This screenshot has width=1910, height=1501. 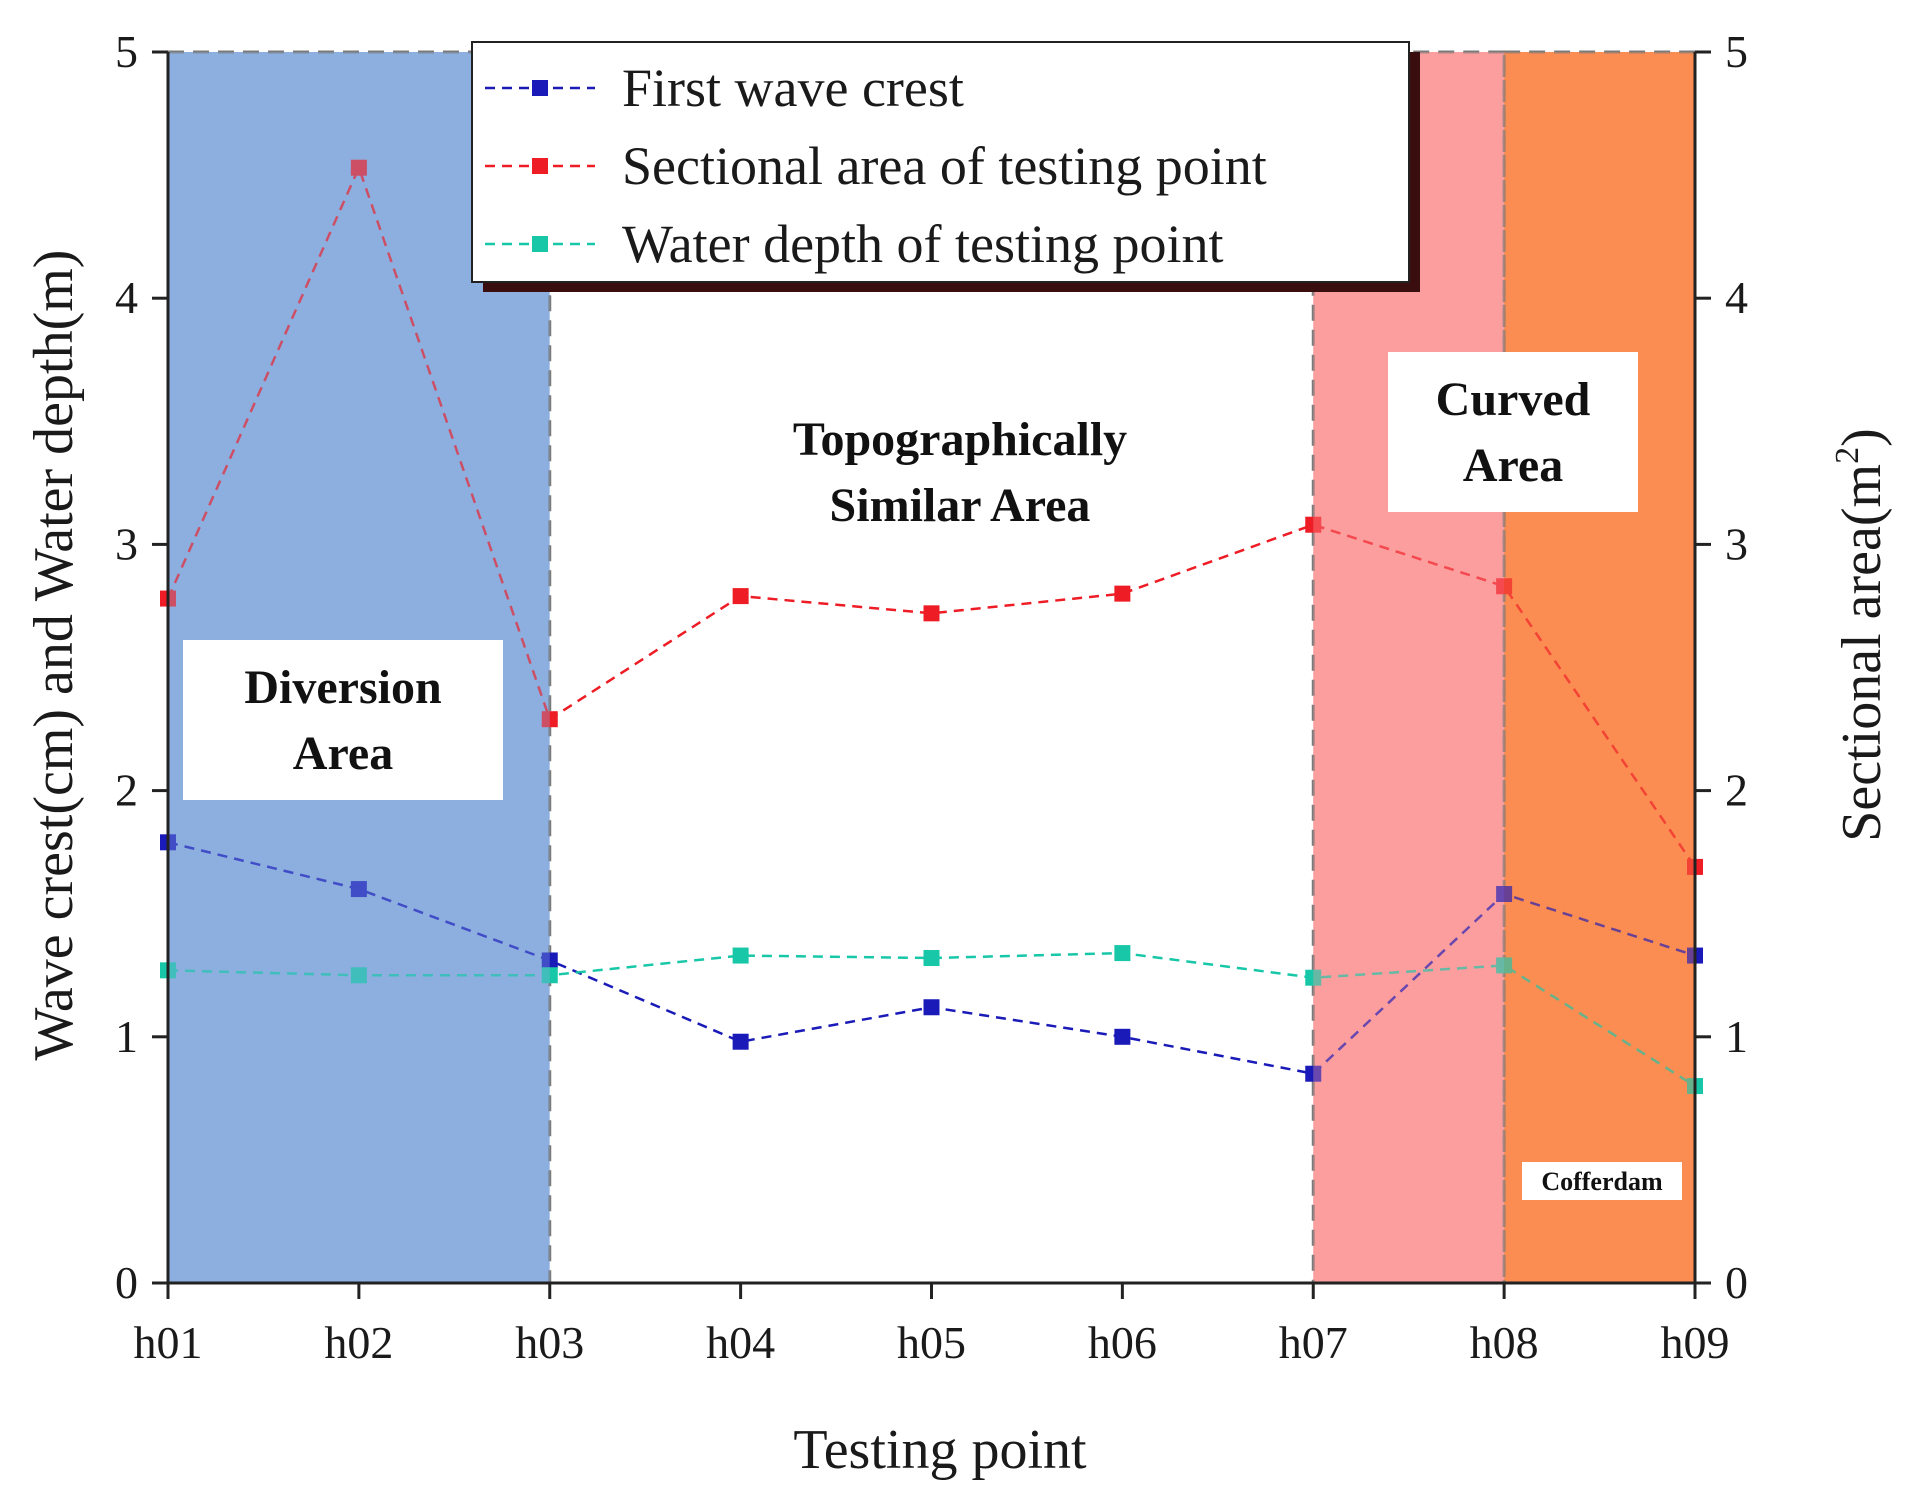 What do you see at coordinates (358, 1342) in the screenshot?
I see `x-tick-label-h02: h02` at bounding box center [358, 1342].